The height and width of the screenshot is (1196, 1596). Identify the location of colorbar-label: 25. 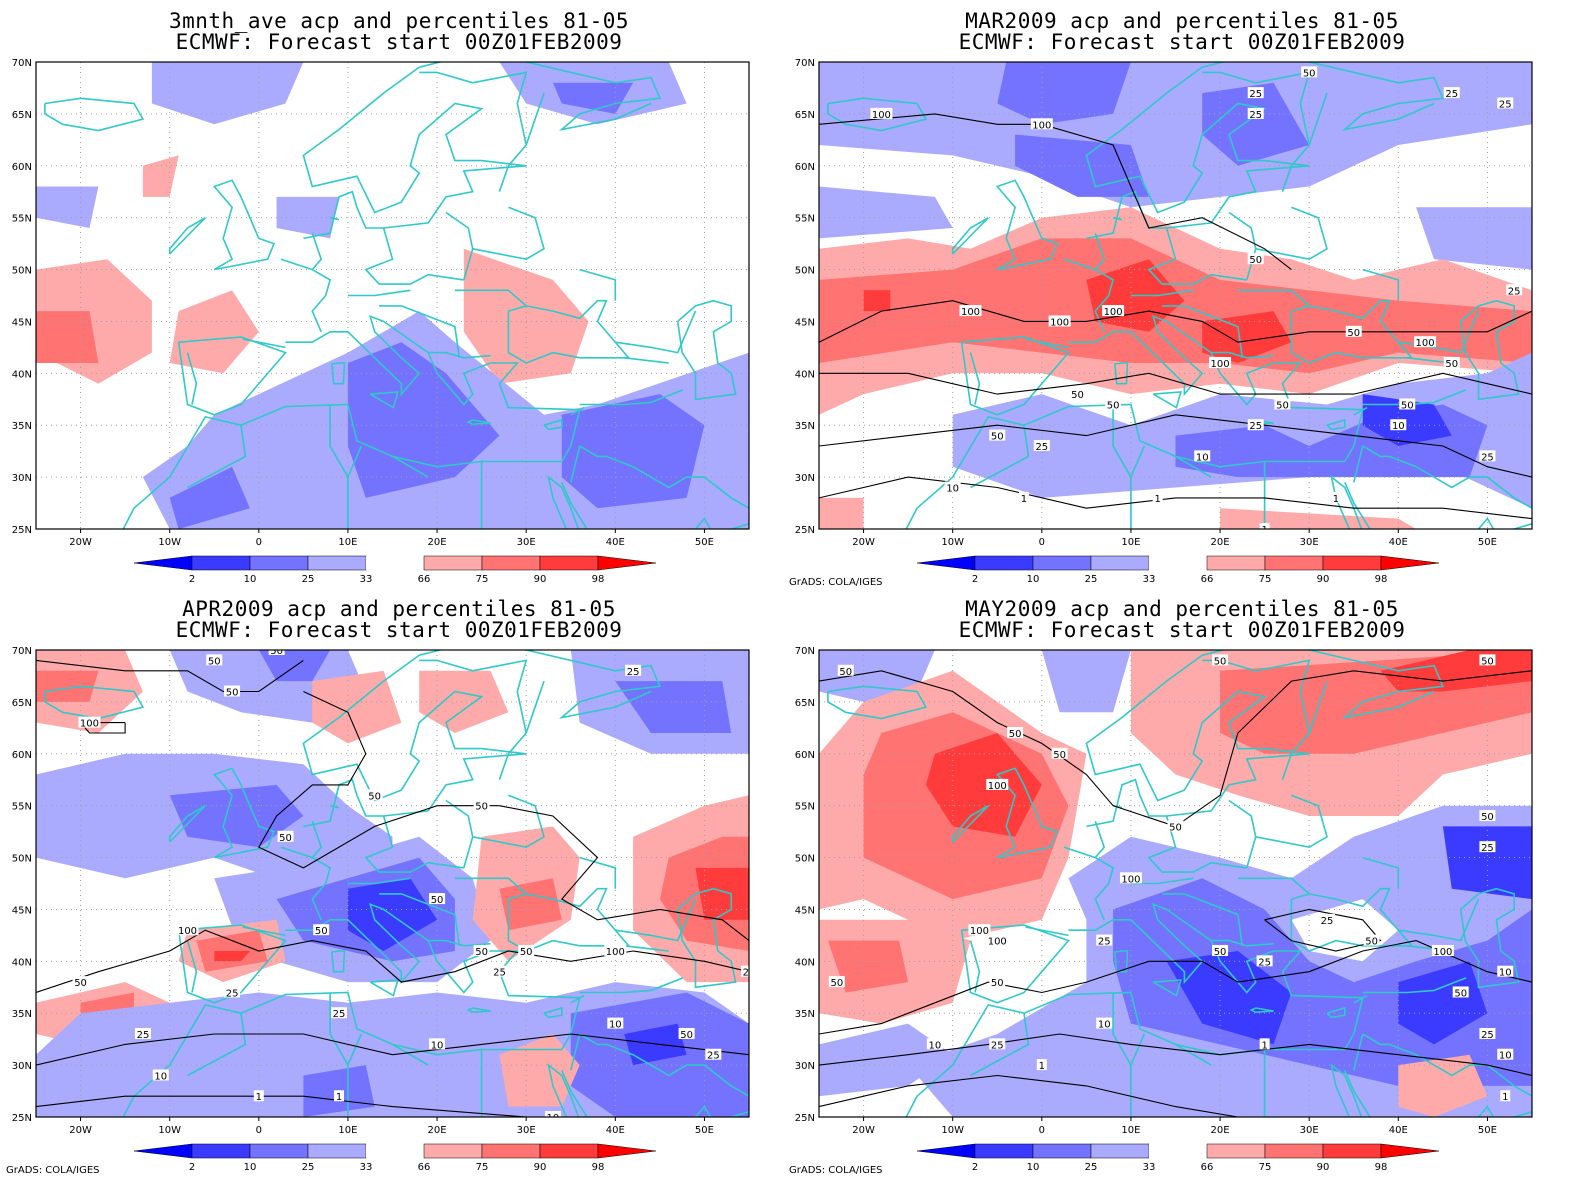
(1091, 1167).